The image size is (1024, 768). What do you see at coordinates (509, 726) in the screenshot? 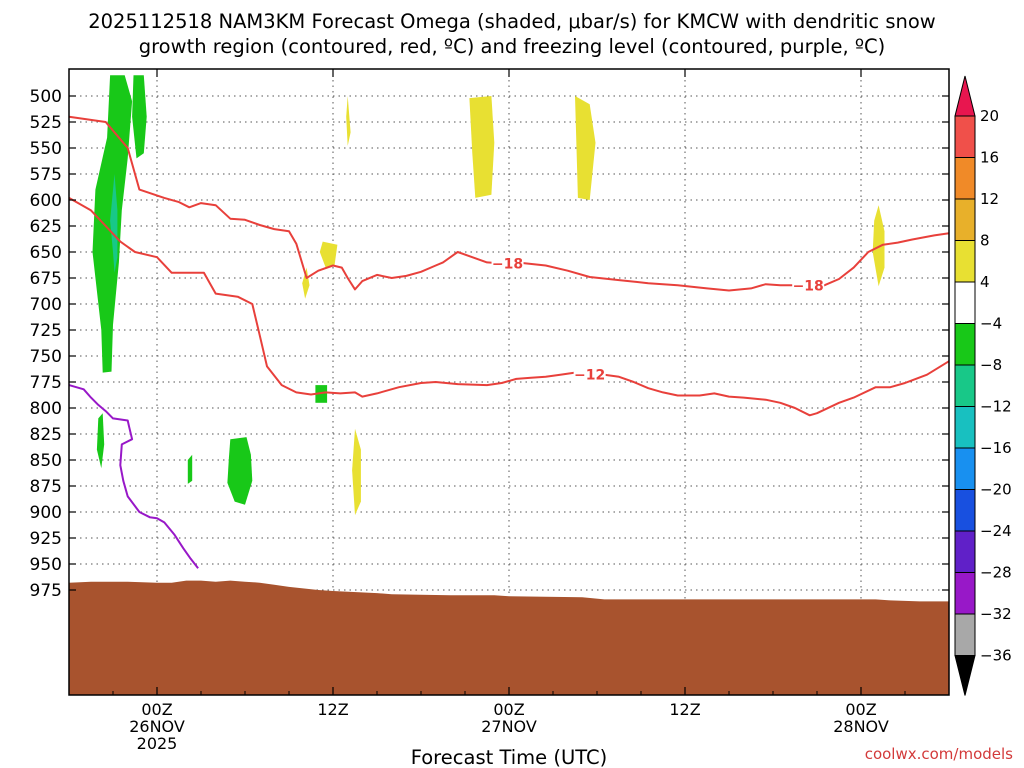
I see `x-tick-label-30-2: 27NOV` at bounding box center [509, 726].